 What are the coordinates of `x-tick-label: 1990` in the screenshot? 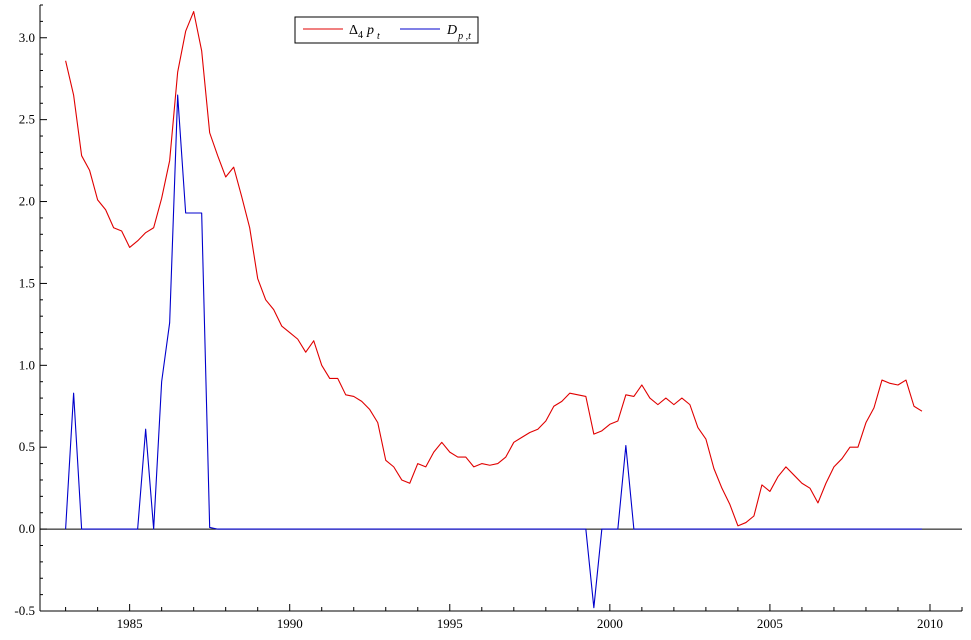 It's located at (290, 623).